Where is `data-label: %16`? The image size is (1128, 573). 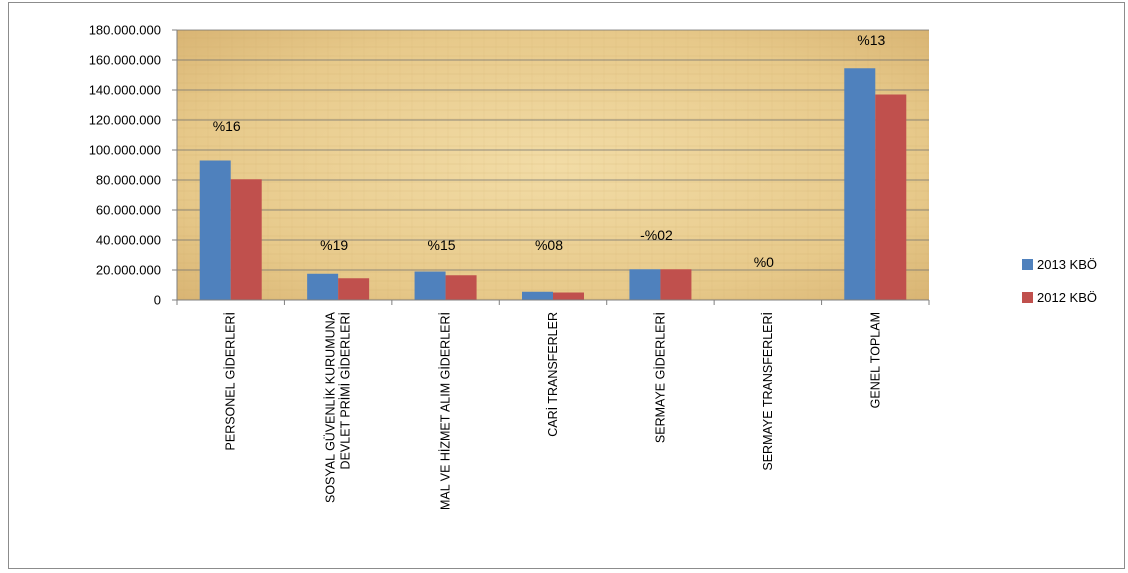 data-label: %16 is located at coordinates (227, 126).